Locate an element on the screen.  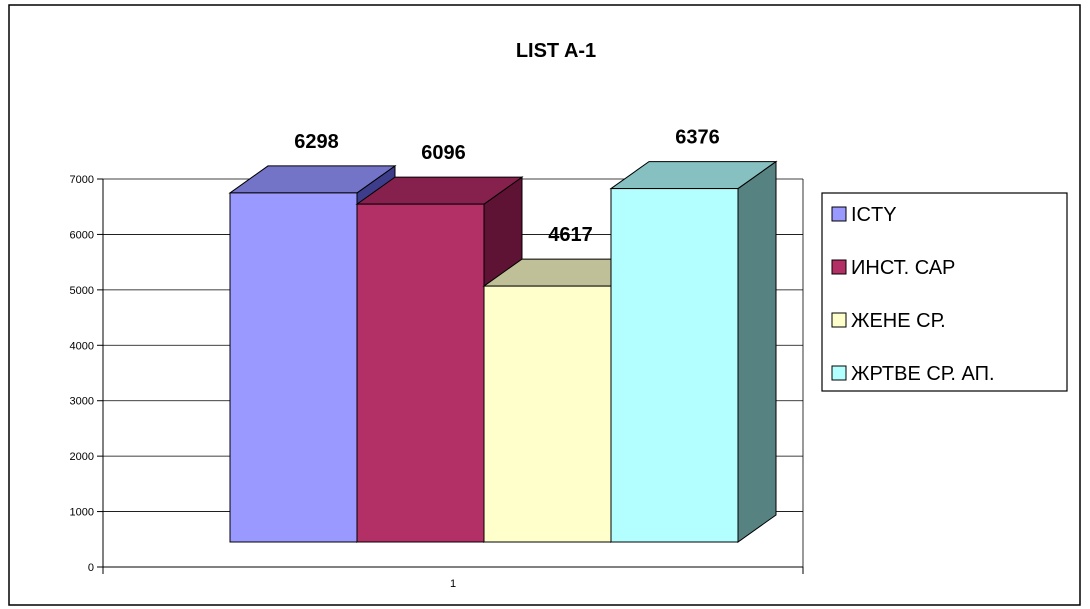
legend-label: ЖРТВЕ СР. АП. is located at coordinates (923, 374).